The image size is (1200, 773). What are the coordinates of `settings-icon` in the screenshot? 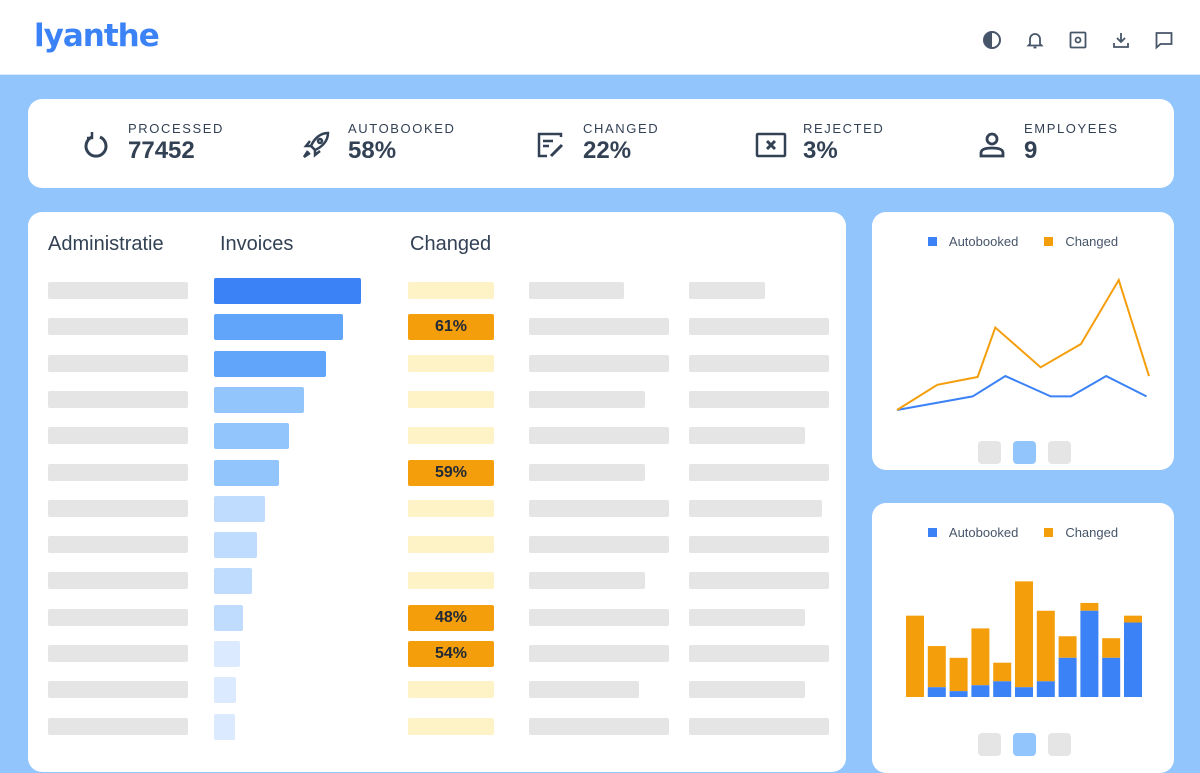 It's located at (1078, 40).